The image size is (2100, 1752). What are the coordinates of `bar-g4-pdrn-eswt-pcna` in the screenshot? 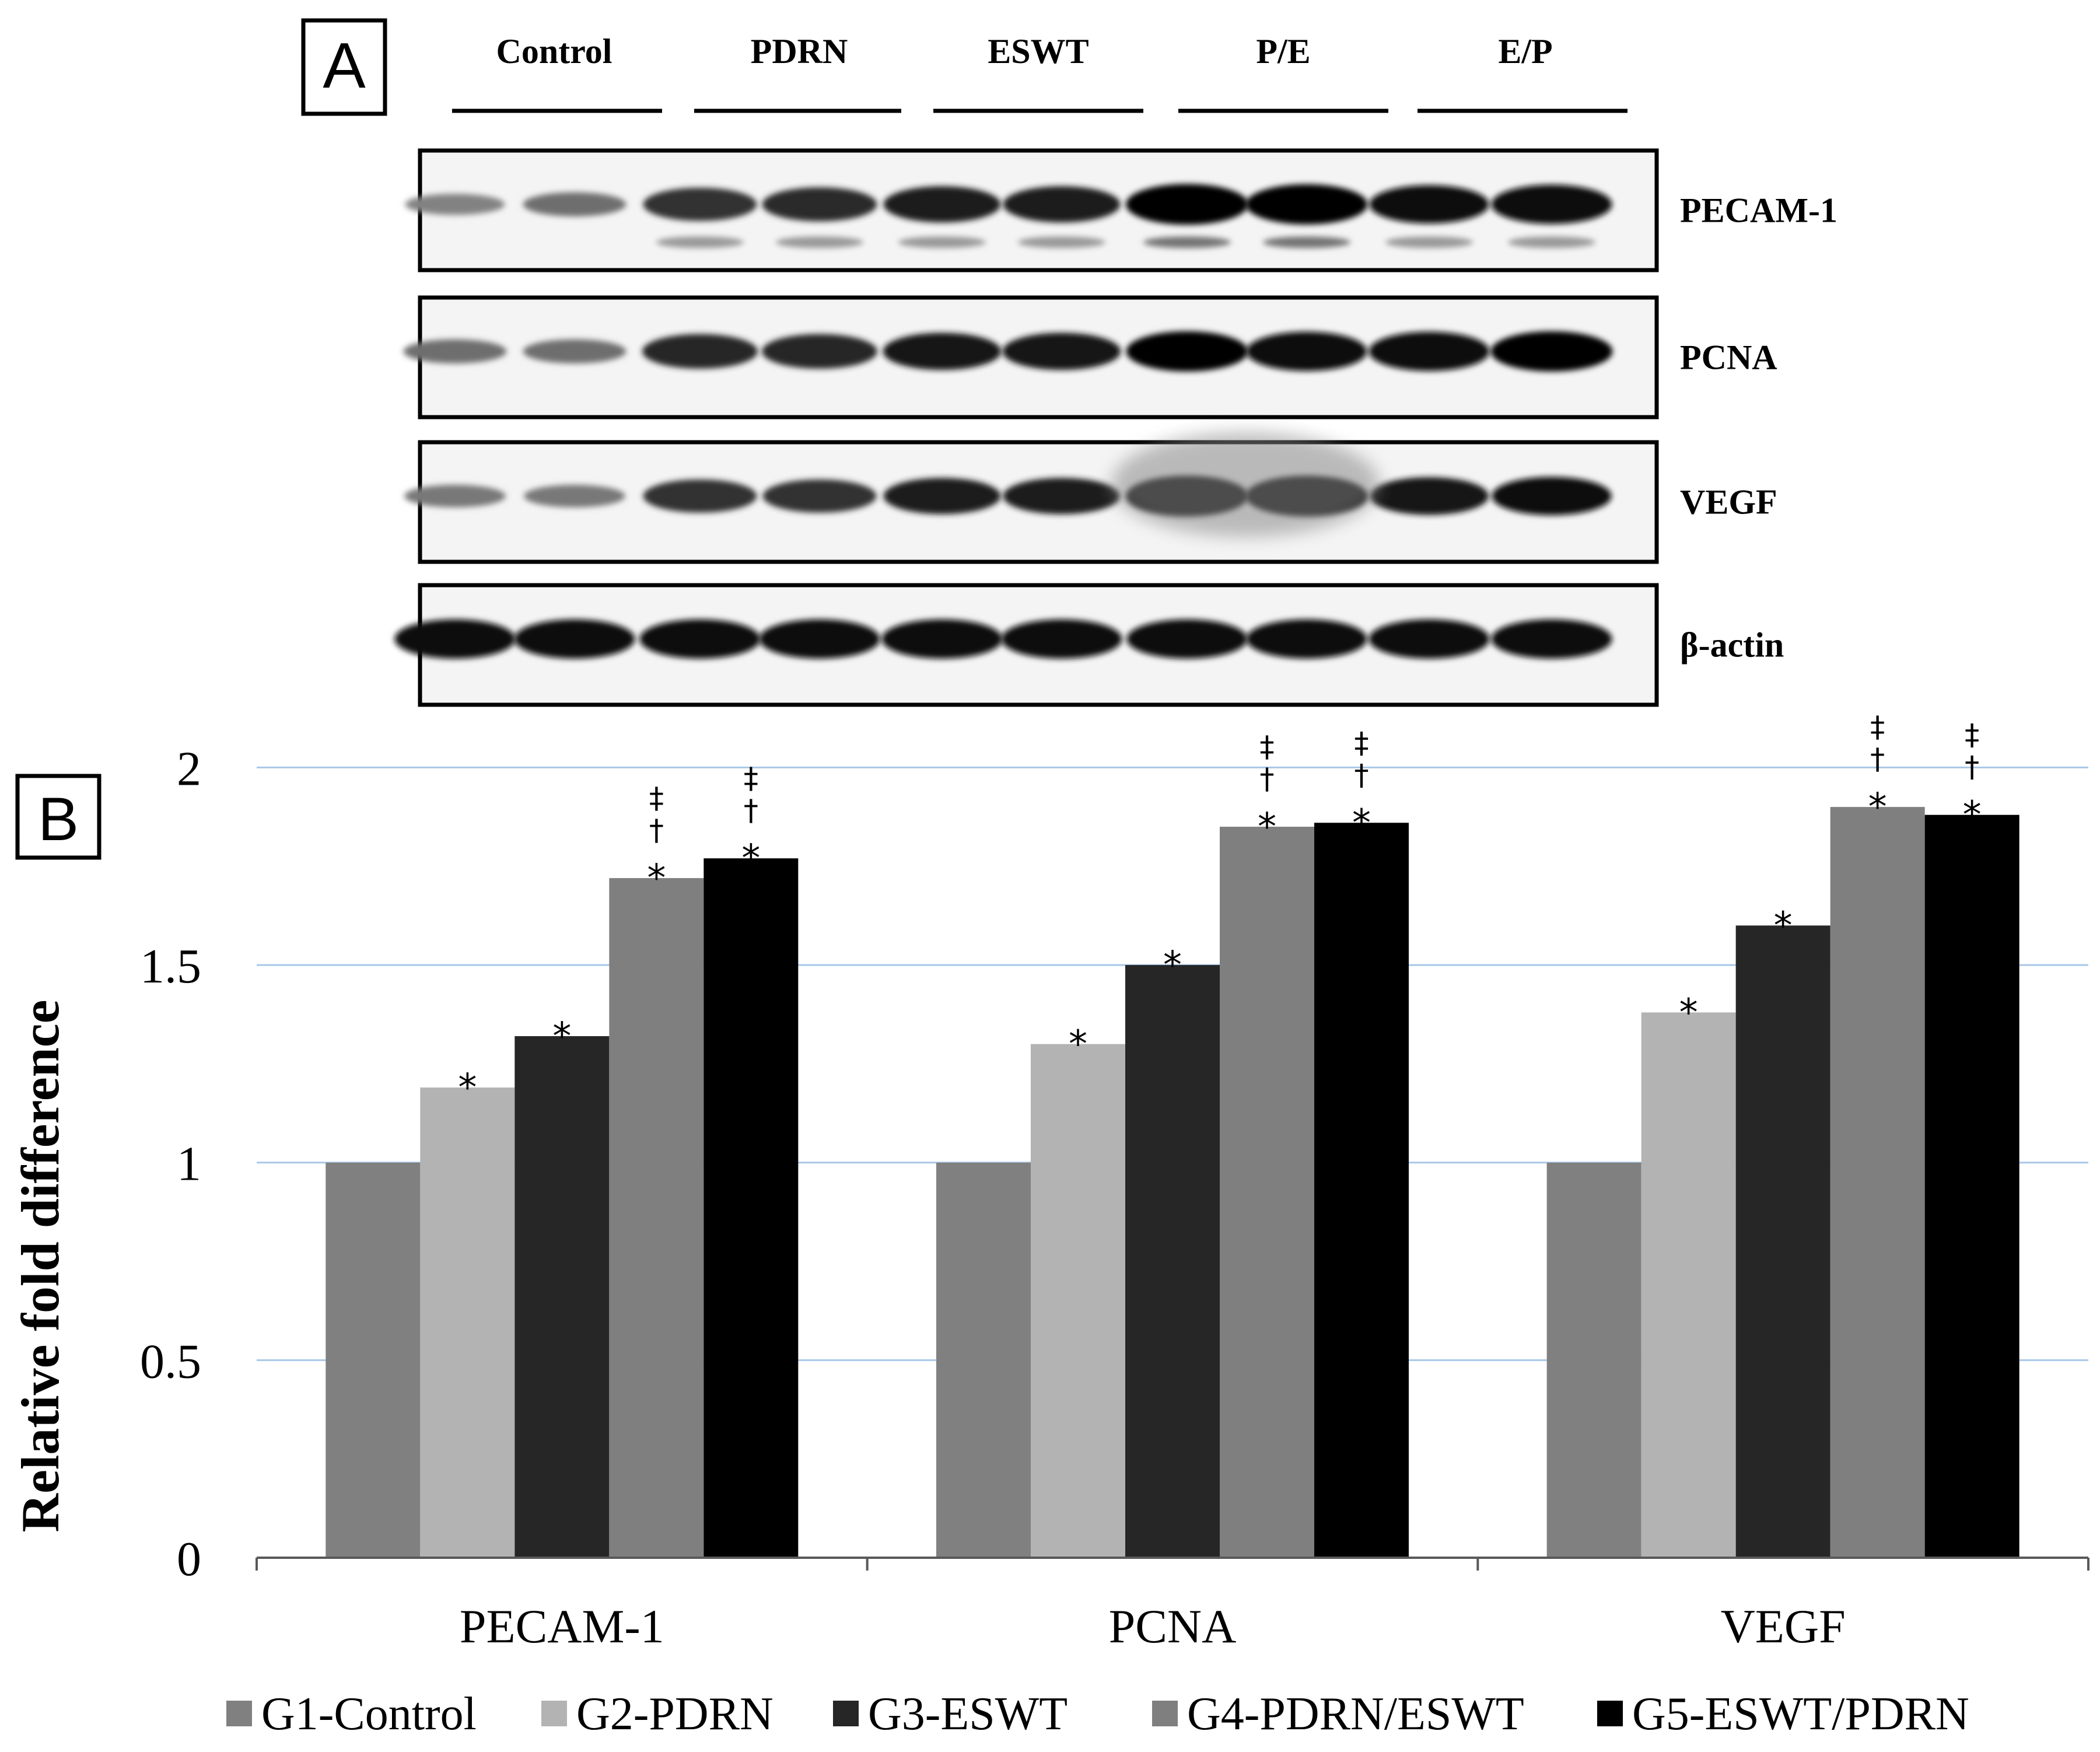 It's located at (1267, 1192).